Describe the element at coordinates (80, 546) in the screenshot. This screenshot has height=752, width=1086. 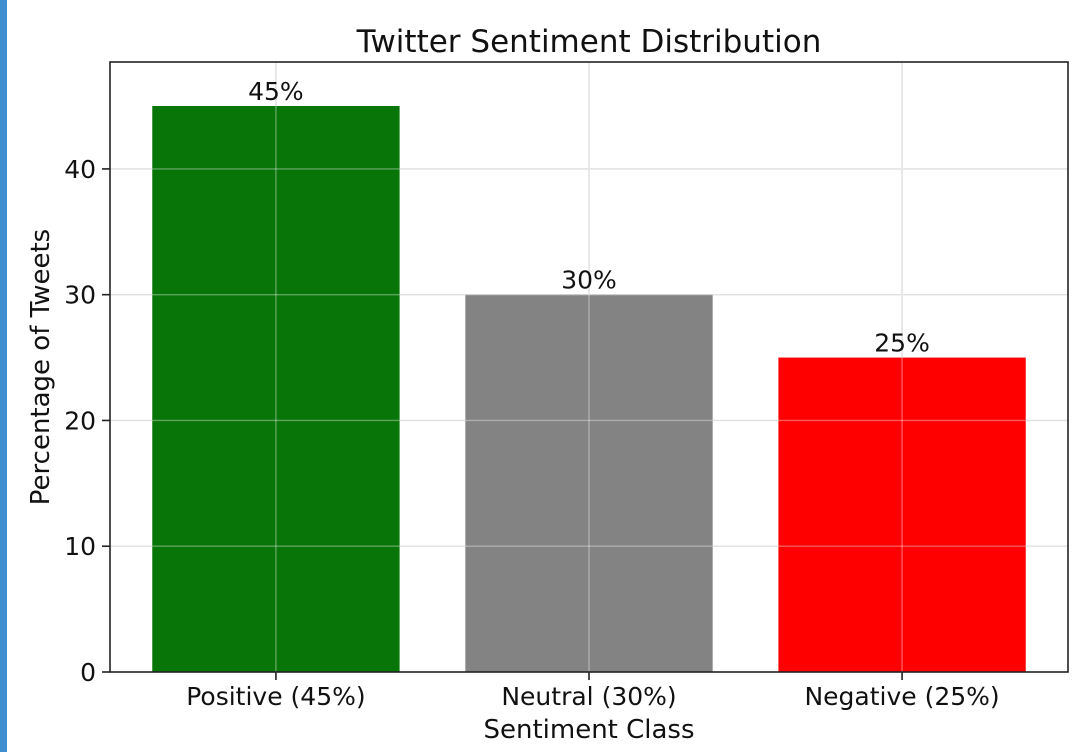
I see `y-tick-label: 10` at that location.